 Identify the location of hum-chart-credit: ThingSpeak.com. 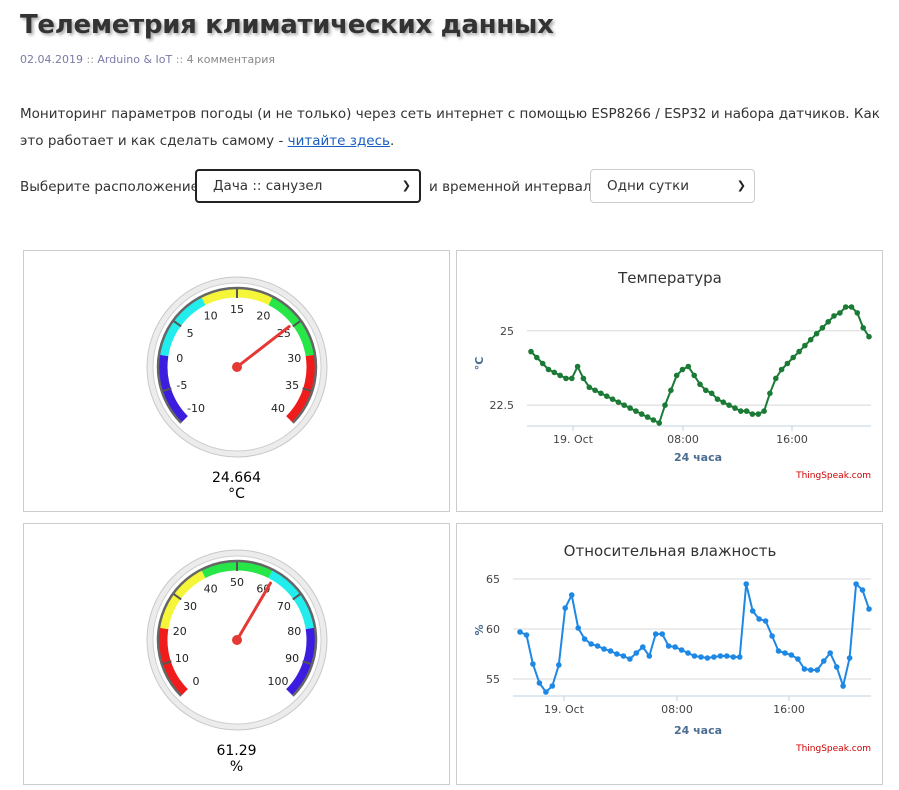
(833, 749).